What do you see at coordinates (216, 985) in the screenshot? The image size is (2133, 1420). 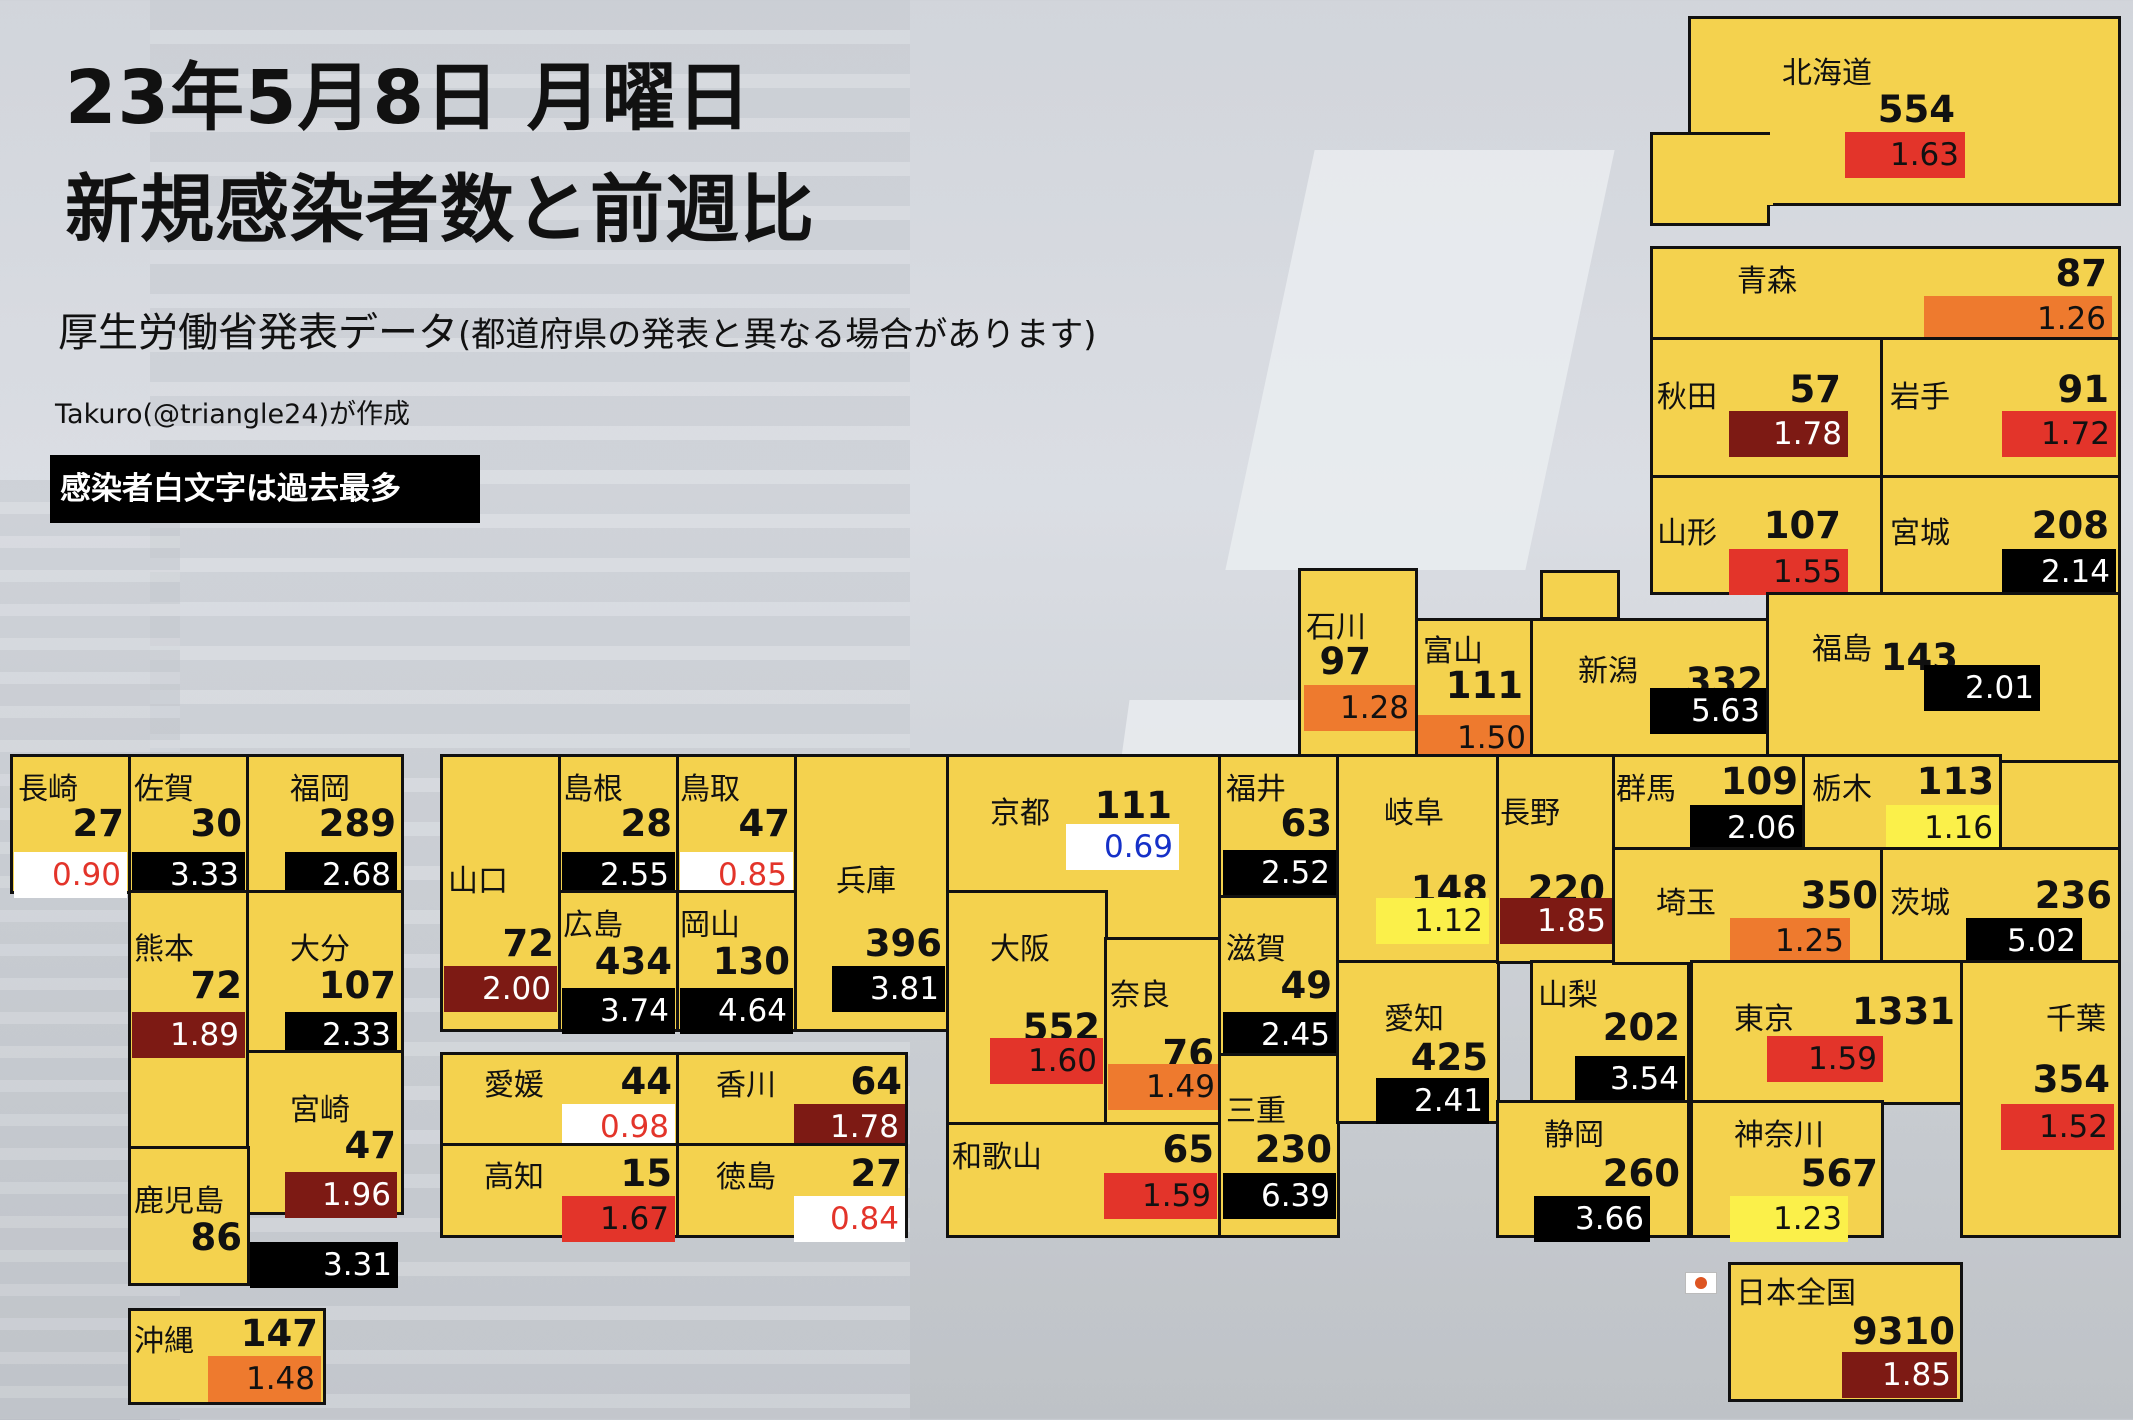 I see `kumamoto-cases: 72` at bounding box center [216, 985].